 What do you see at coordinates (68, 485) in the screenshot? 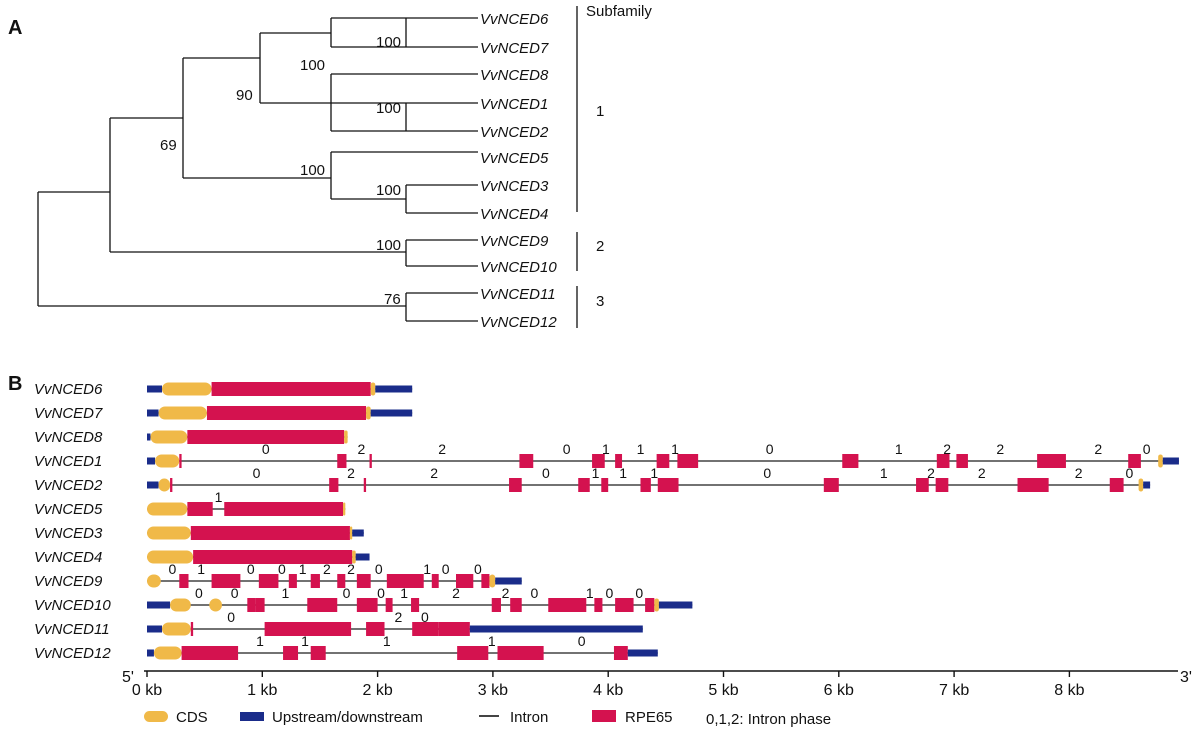
I see `gene-label: VvNCED2` at bounding box center [68, 485].